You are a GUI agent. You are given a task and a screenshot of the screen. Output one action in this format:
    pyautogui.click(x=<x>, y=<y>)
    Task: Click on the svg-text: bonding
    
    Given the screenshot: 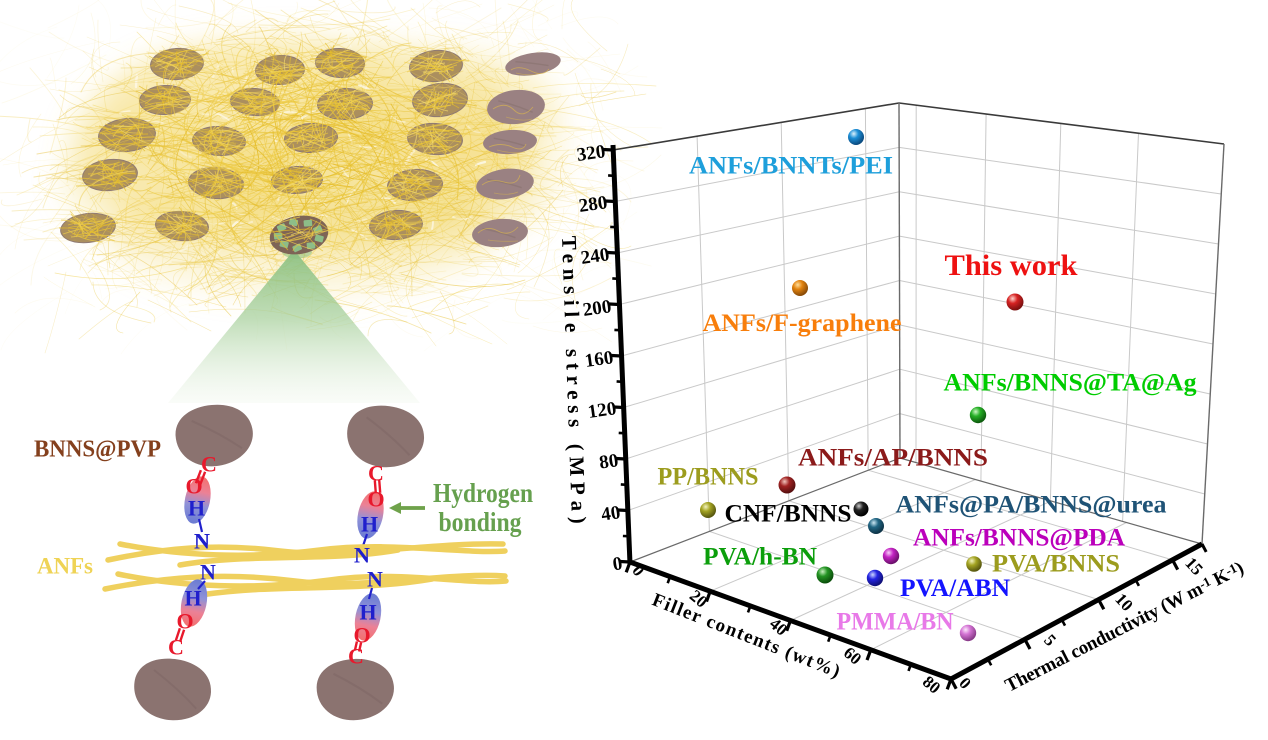 What is the action you would take?
    pyautogui.click(x=480, y=522)
    